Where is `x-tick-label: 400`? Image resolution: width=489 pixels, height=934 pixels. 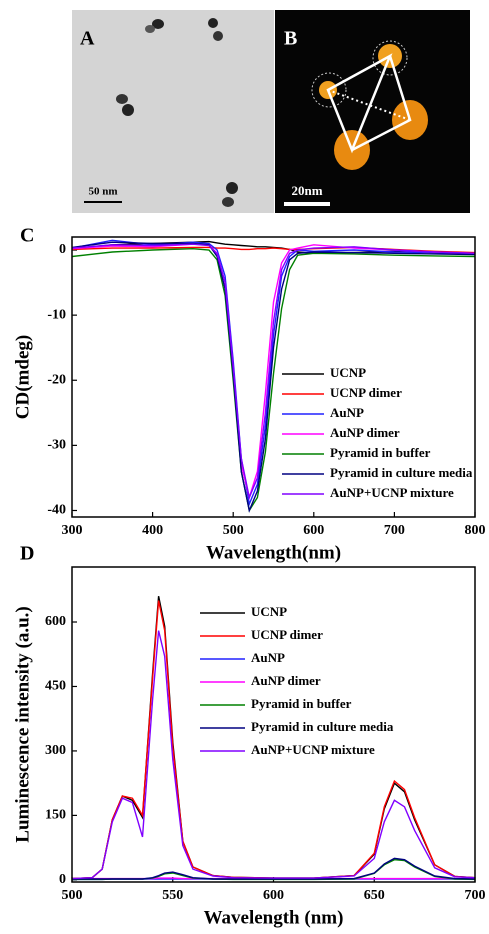
x-tick-label: 400 is located at coordinates (152, 530).